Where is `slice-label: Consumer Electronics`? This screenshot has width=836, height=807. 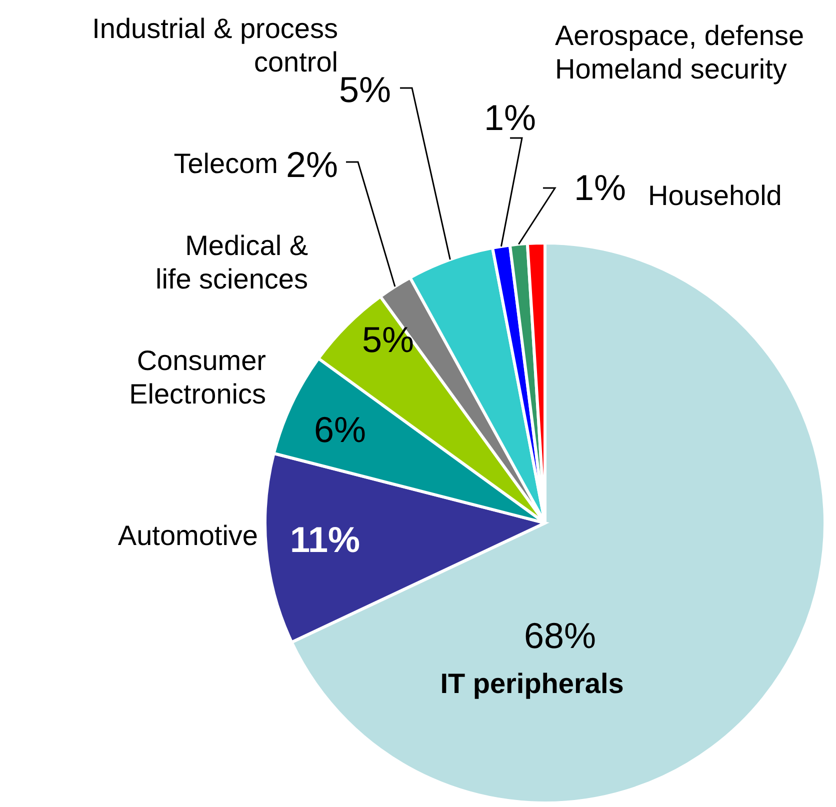
slice-label: Consumer Electronics is located at coordinates (197, 377).